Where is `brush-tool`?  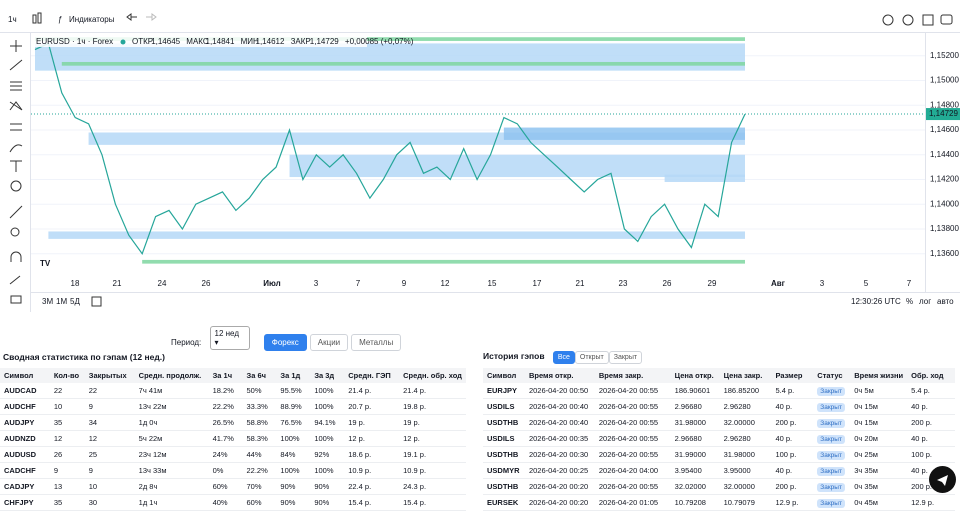
brush-tool is located at coordinates (16, 148).